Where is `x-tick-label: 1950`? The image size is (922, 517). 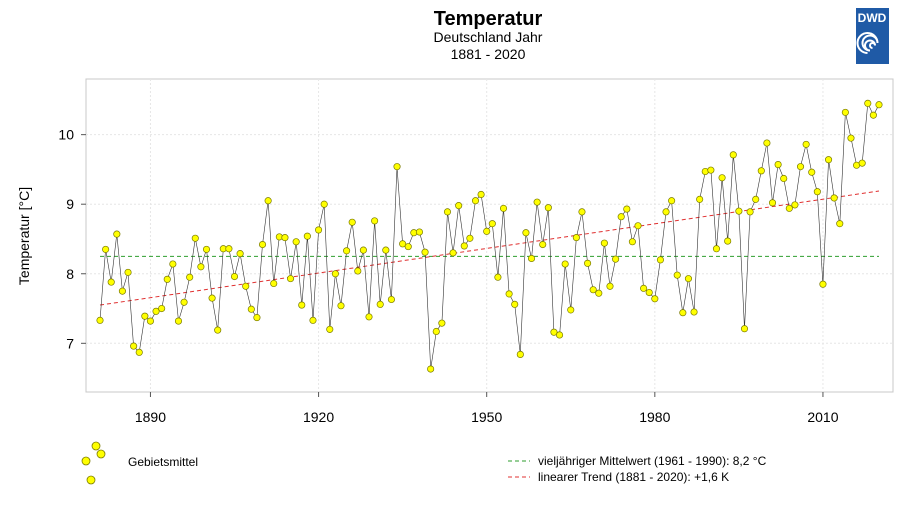
x-tick-label: 1950 is located at coordinates (486, 417).